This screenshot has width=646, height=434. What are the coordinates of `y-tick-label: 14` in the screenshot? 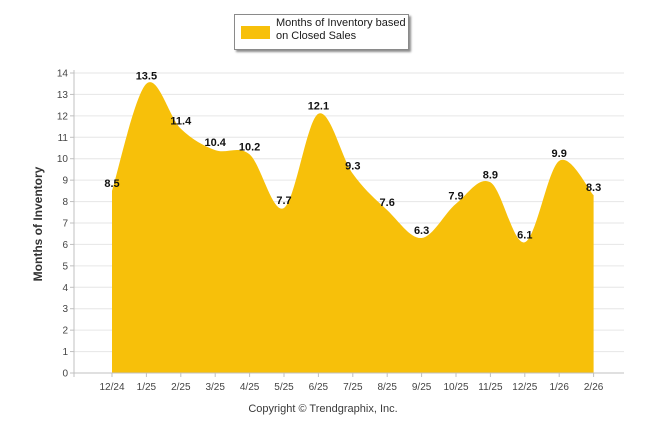 It's located at (63, 74).